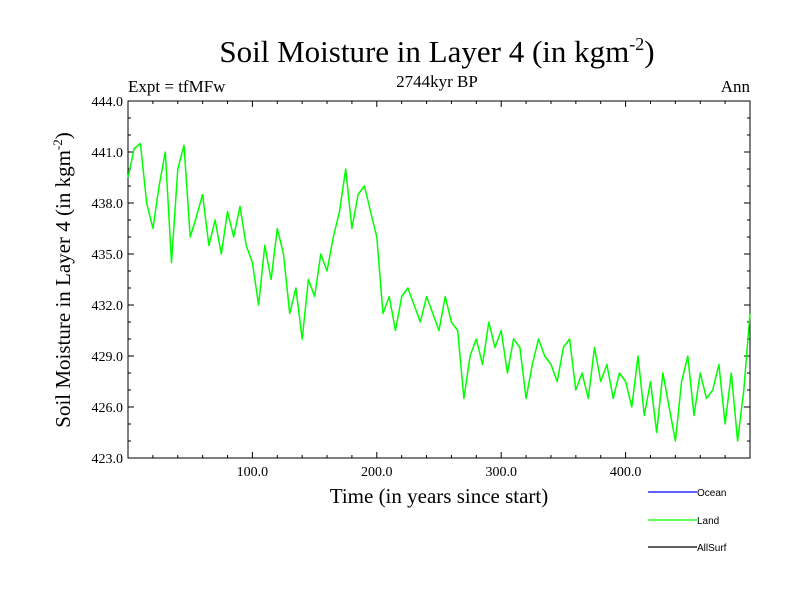 This screenshot has width=800, height=600. I want to click on y-tick-label: 438.0, so click(108, 204).